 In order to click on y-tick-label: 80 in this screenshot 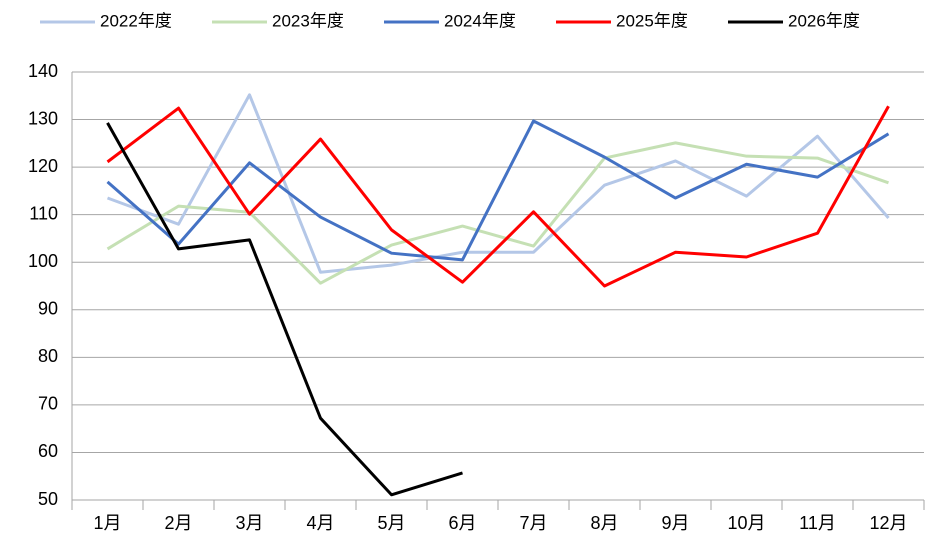, I will do `click(48, 356)`.